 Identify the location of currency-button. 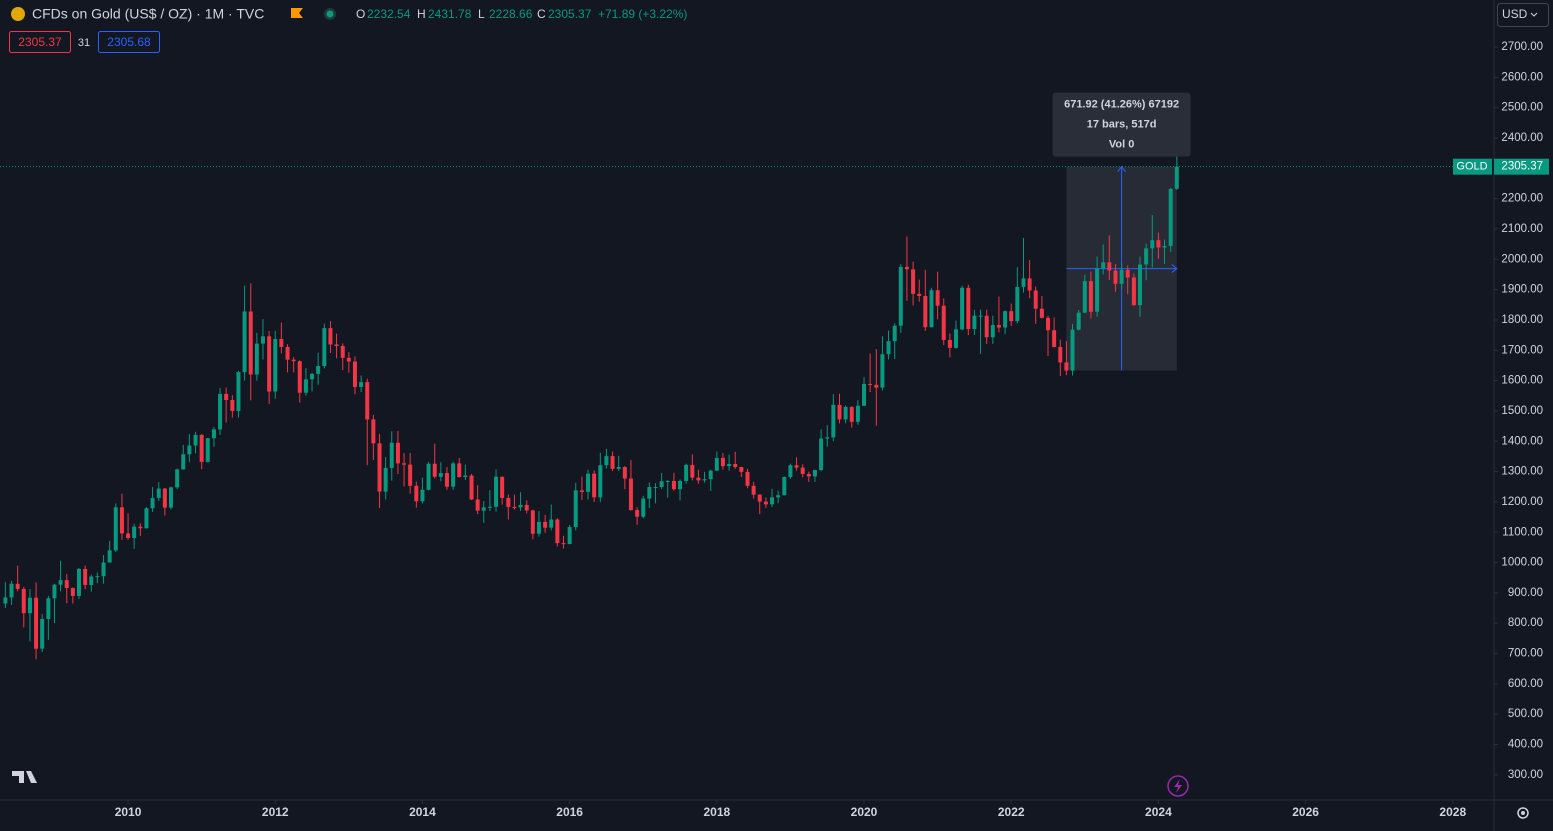
(1523, 15).